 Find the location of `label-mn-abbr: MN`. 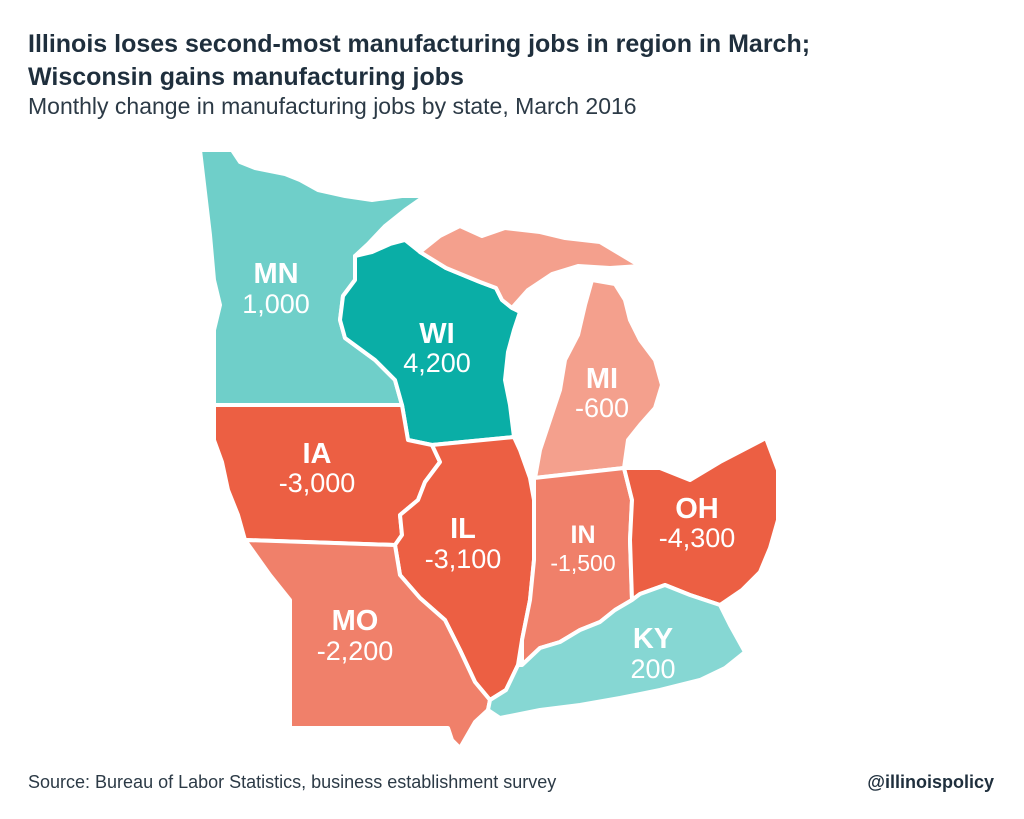

label-mn-abbr: MN is located at coordinates (275, 274).